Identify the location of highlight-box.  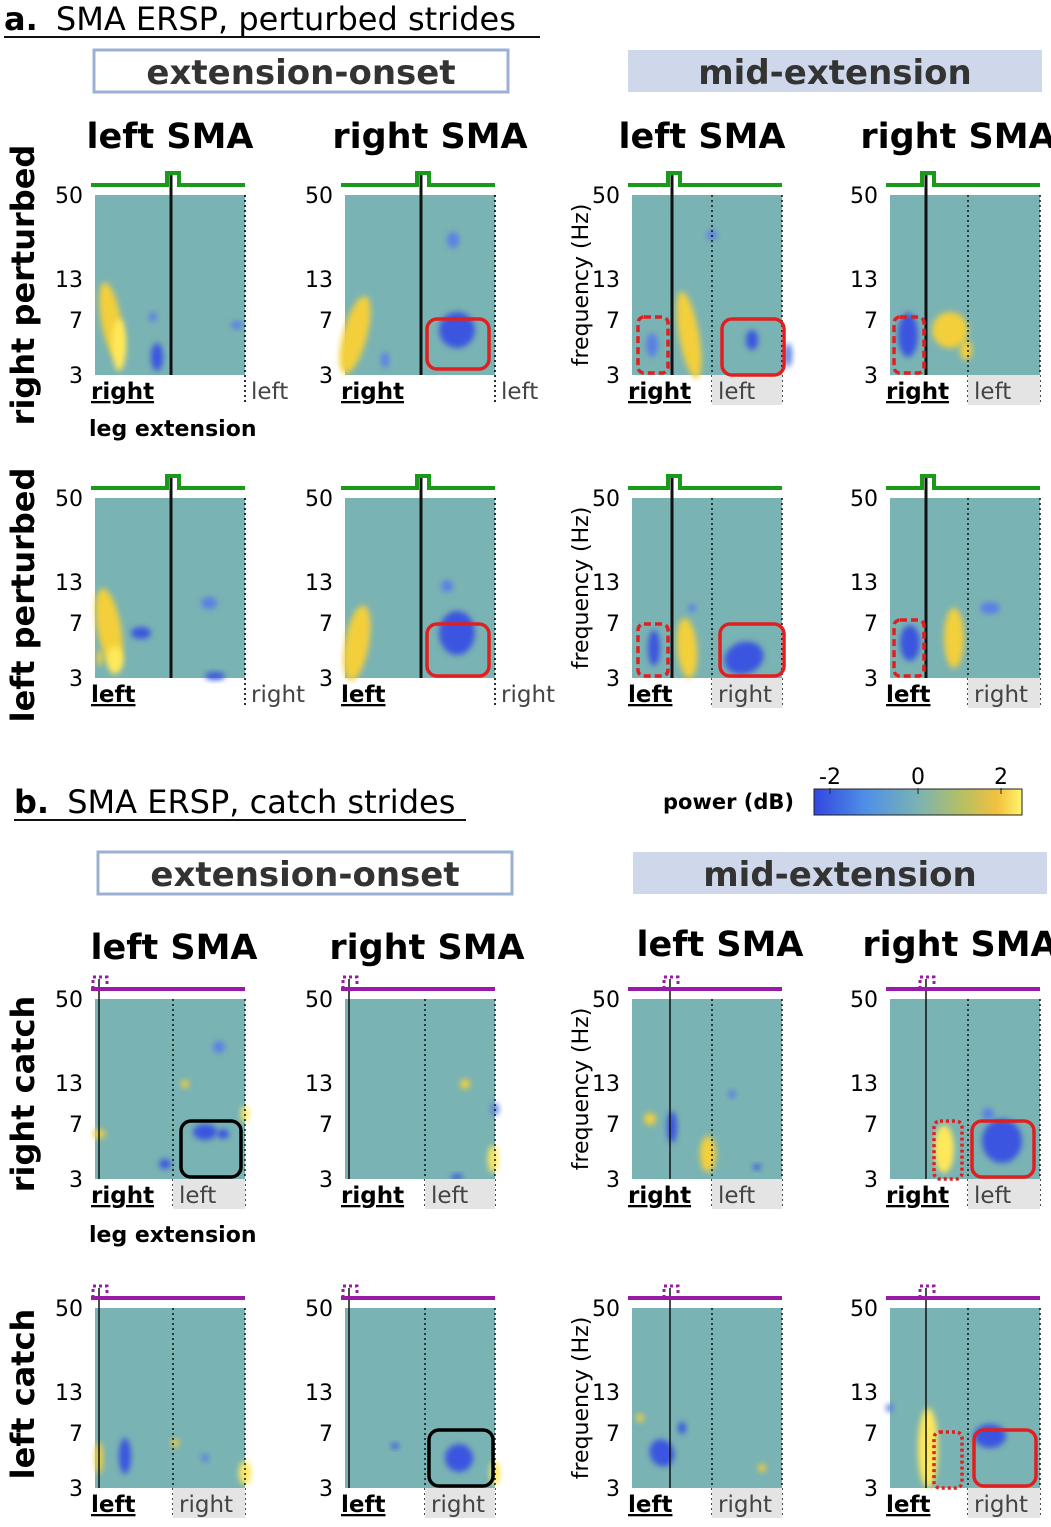
(752, 650).